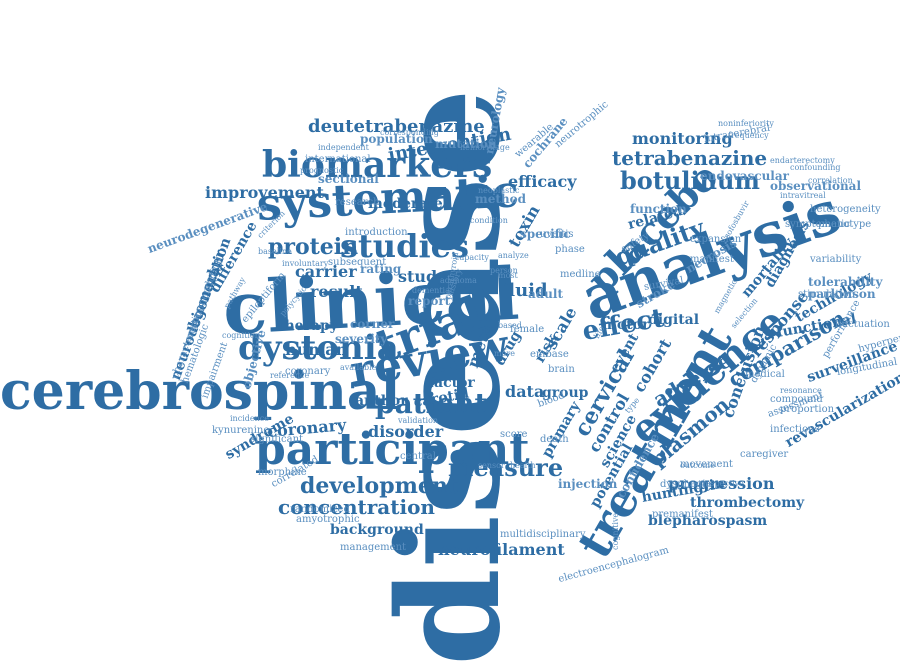 The image size is (900, 666). I want to click on word-98: severity, so click(361, 339).